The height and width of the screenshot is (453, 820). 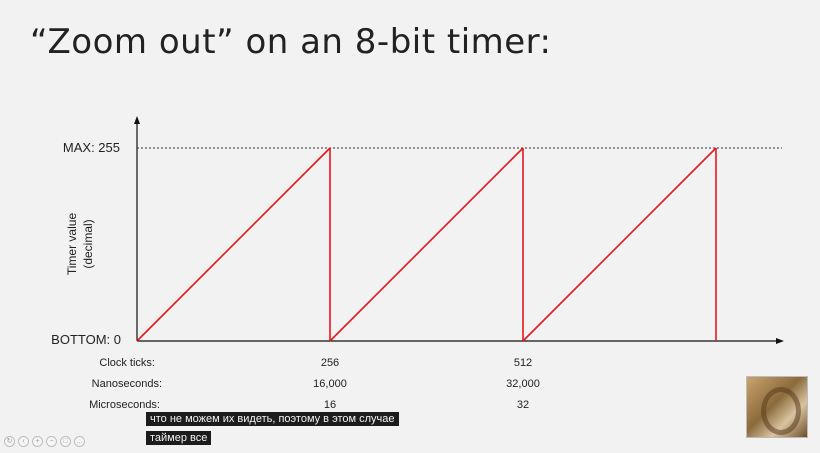 What do you see at coordinates (37, 441) in the screenshot?
I see `zoom-in-icon: +` at bounding box center [37, 441].